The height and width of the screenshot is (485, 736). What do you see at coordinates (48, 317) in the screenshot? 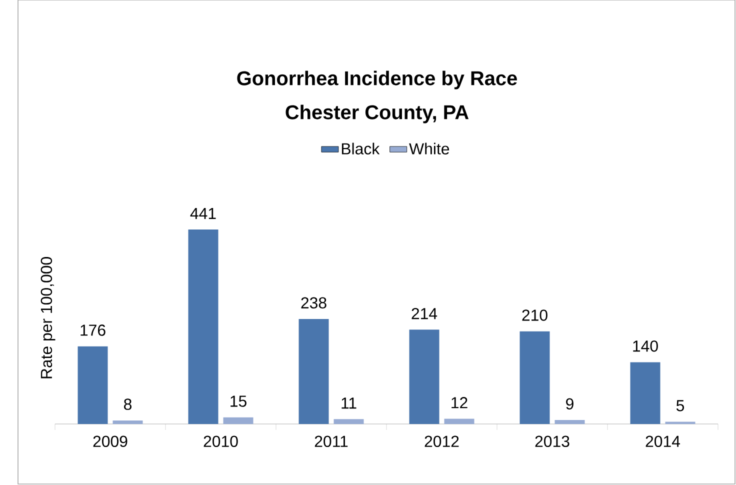
I see `y-axis-title: Rate per 100,000` at bounding box center [48, 317].